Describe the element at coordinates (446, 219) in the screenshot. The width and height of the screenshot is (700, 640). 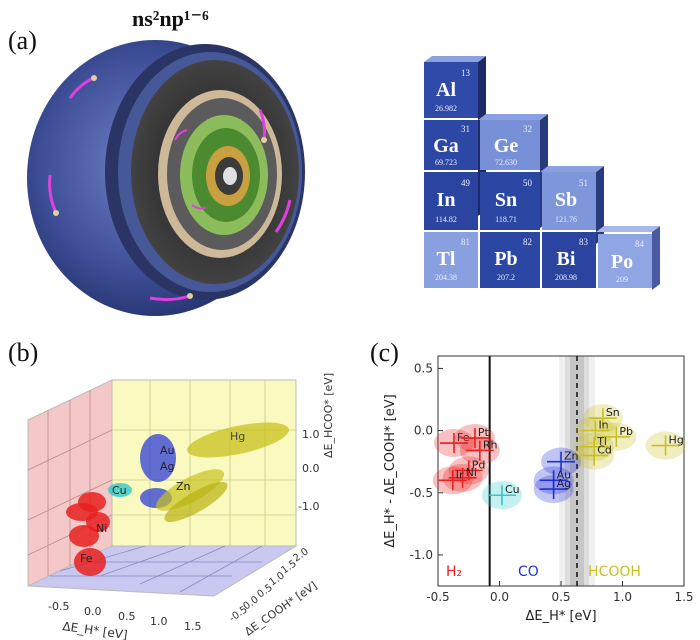
I see `svg-text: 114.82` at that location.